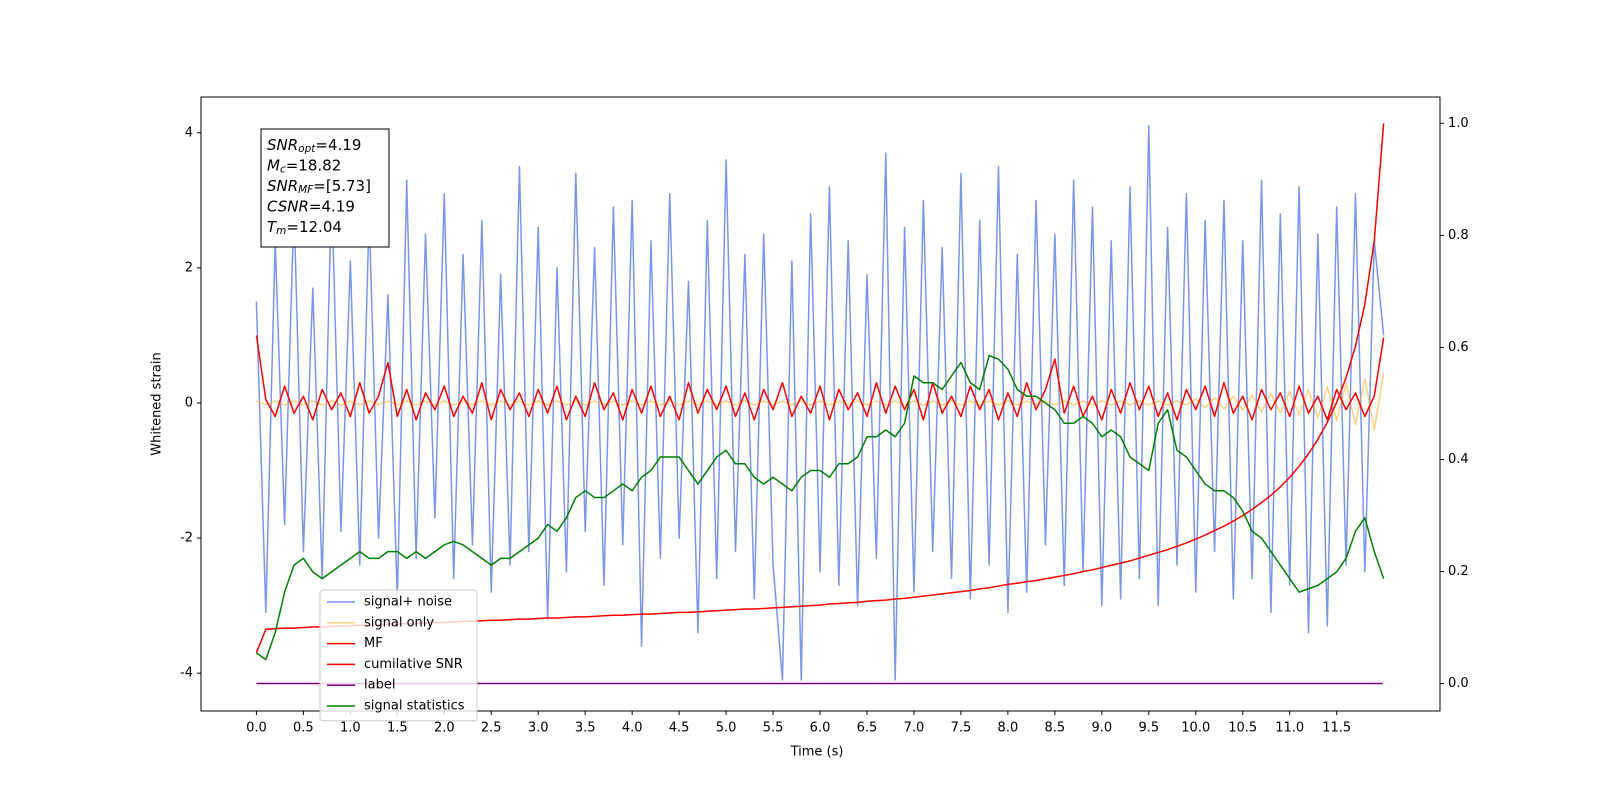 This screenshot has height=800, width=1600. I want to click on x-tick-label: 6.5, so click(867, 728).